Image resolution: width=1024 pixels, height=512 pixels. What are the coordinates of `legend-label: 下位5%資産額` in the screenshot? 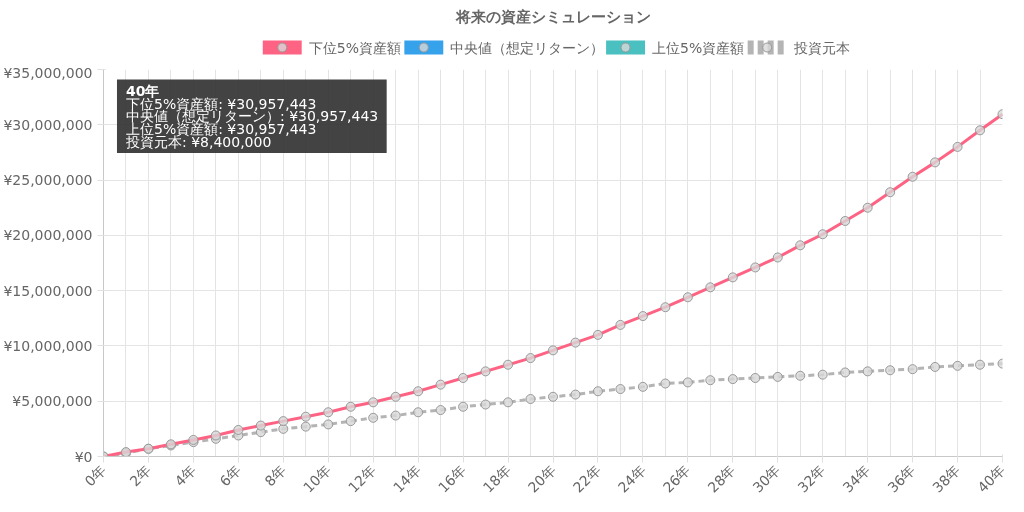 It's located at (354, 47).